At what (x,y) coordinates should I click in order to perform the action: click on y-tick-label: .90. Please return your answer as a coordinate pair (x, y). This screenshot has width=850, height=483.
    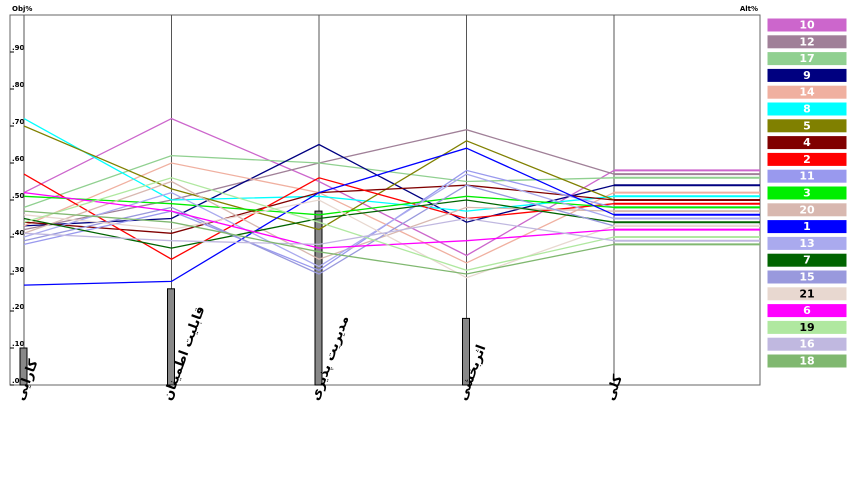
    Looking at the image, I should click on (18, 48).